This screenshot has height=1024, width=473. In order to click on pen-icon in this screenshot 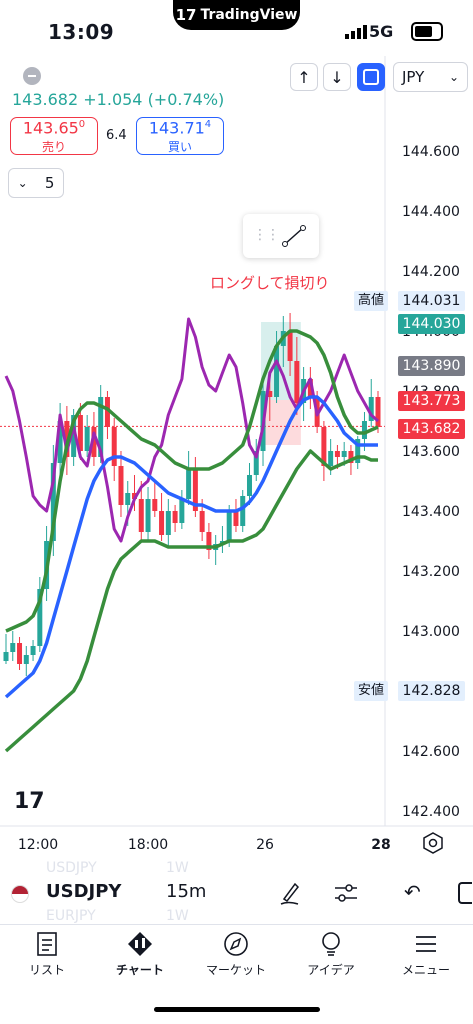, I will do `click(290, 893)`.